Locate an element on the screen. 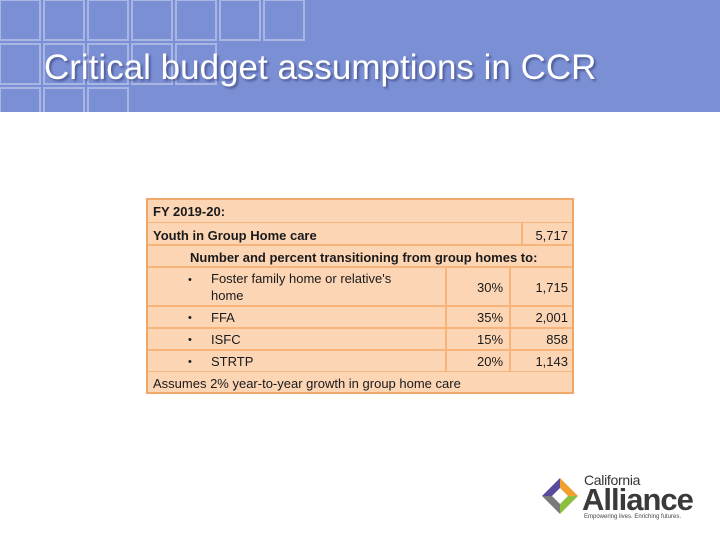 The image size is (720, 540). row-percent: 20% is located at coordinates (478, 361).